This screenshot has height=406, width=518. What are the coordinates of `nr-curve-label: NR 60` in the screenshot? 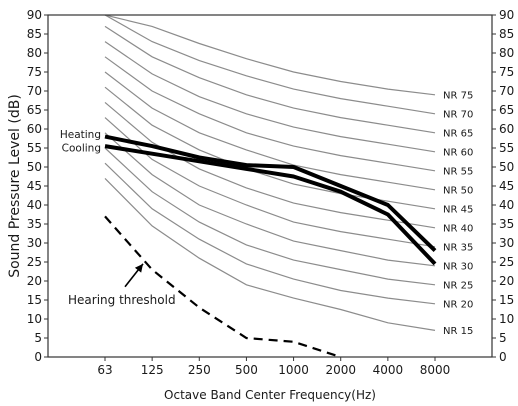 It's located at (458, 152).